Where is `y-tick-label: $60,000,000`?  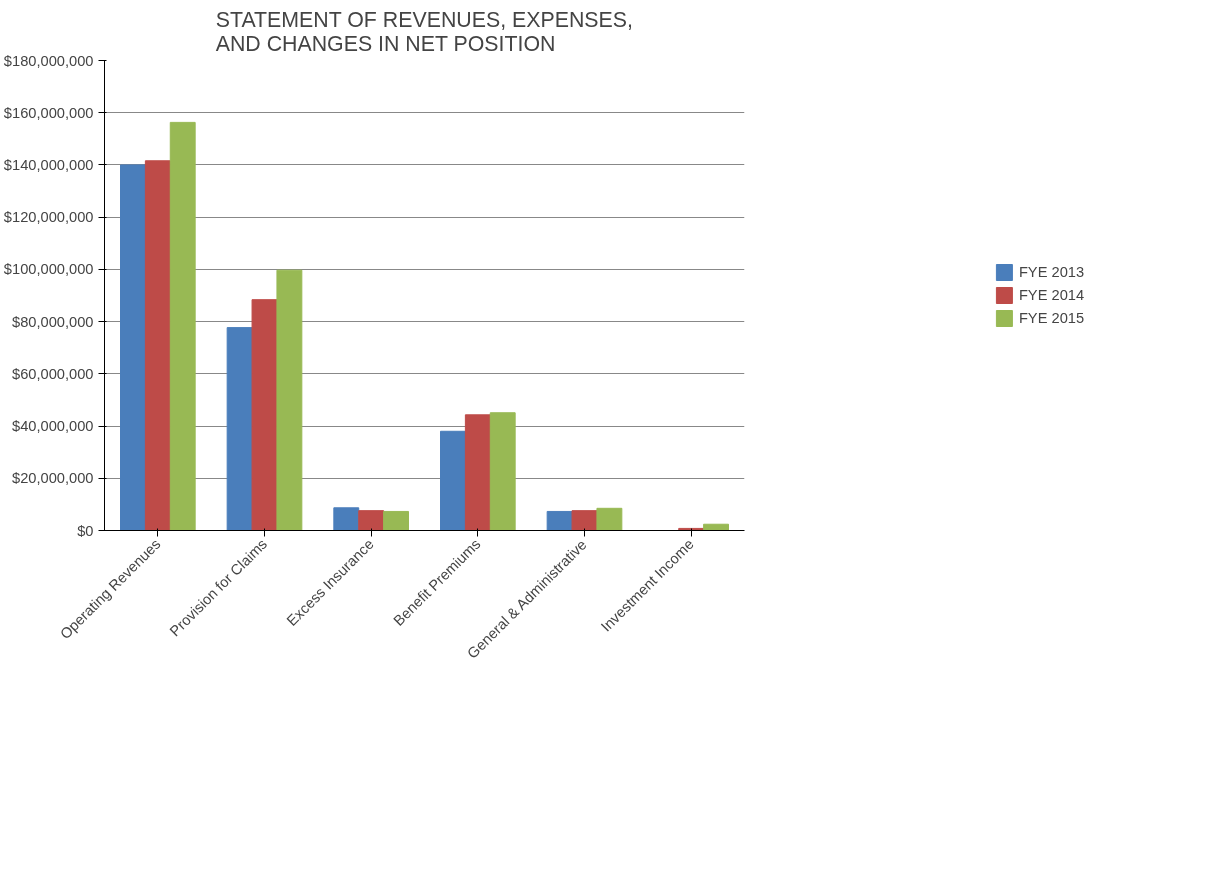 y-tick-label: $60,000,000 is located at coordinates (53, 373).